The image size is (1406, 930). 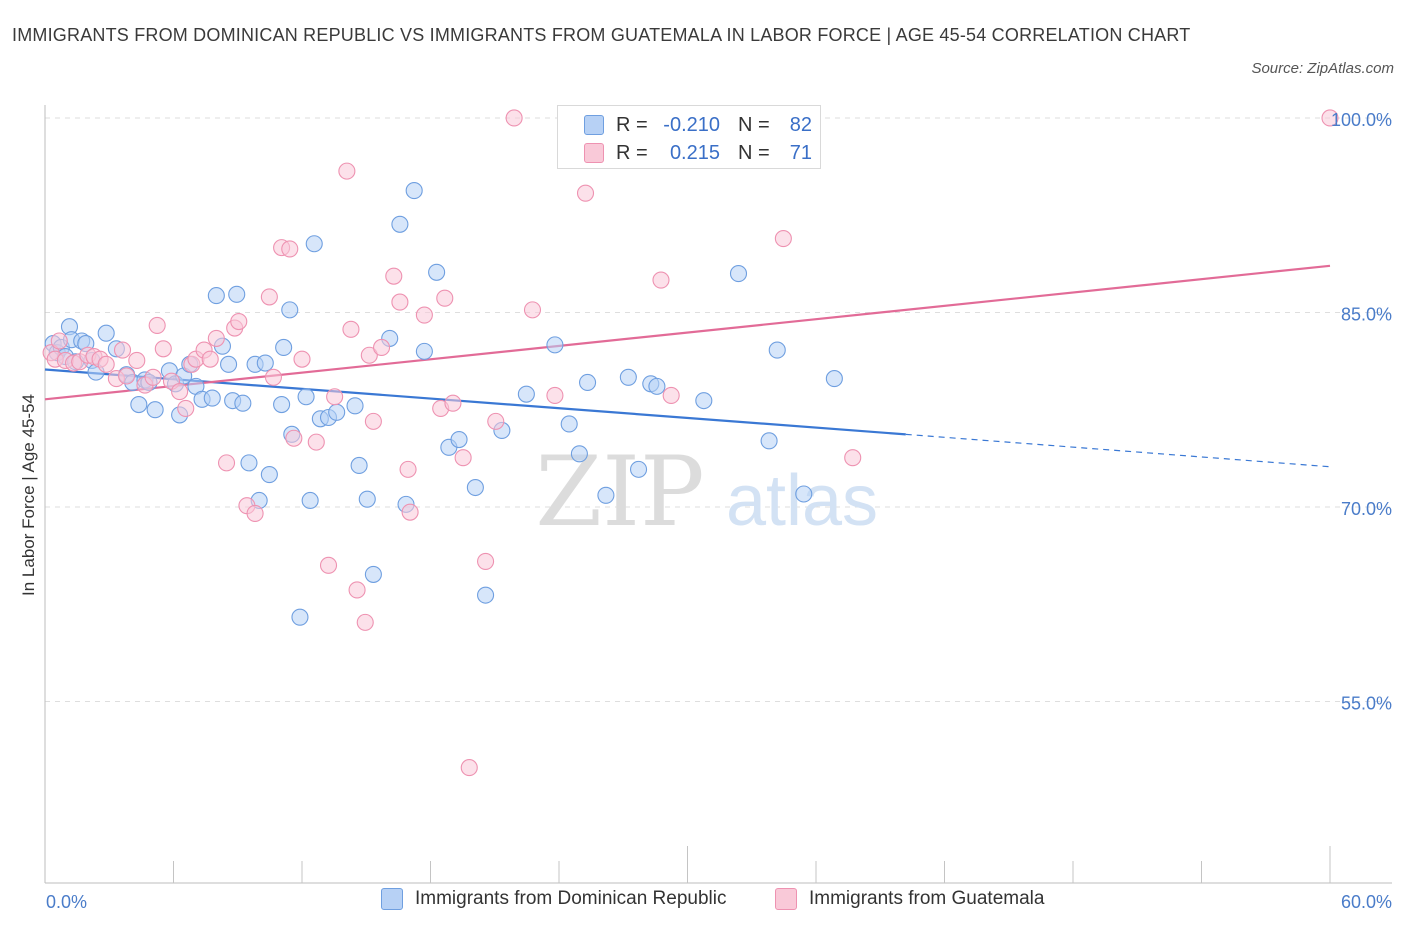 I want to click on series-swatch-pink, so click(x=786, y=899).